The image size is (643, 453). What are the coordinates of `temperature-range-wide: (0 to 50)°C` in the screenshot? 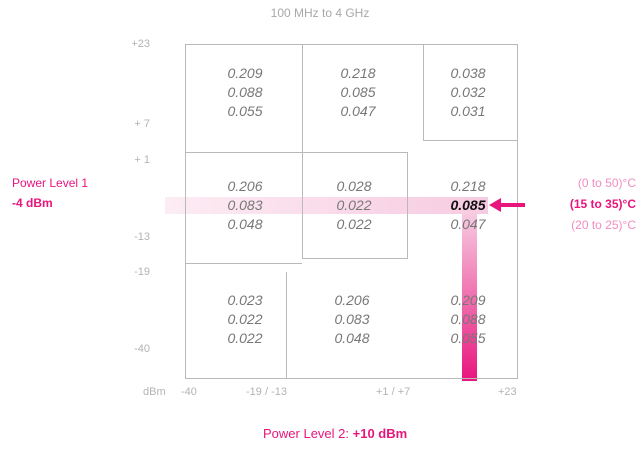 It's located at (606, 183).